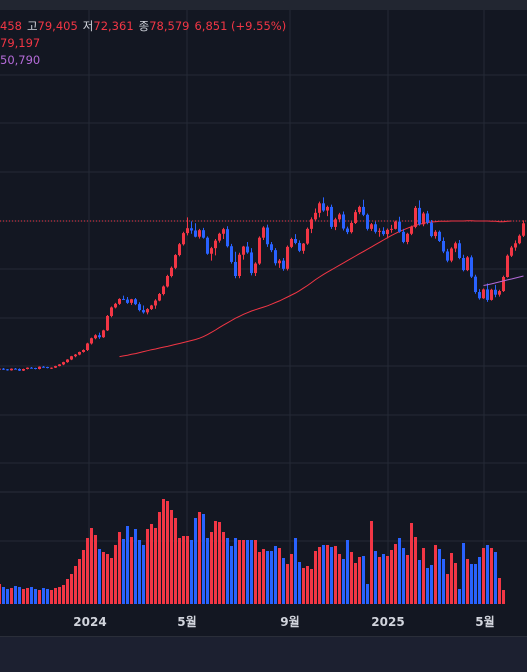 Image resolution: width=527 pixels, height=672 pixels. I want to click on x-tick-label: 5월, so click(484, 621).